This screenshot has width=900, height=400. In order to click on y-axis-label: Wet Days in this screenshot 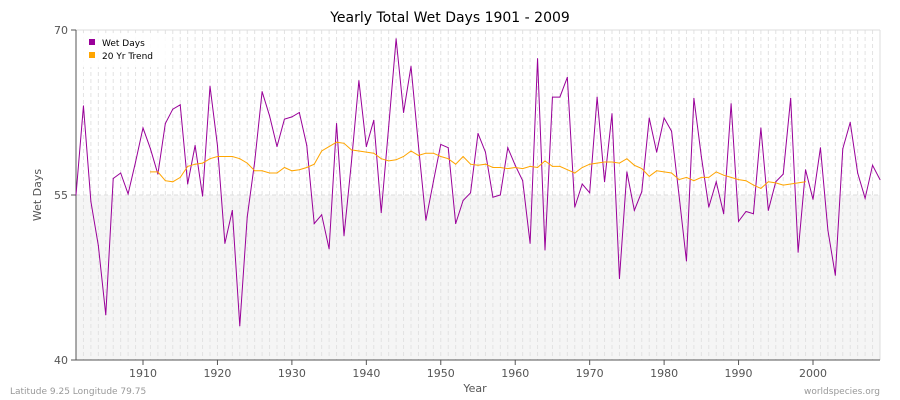, I will do `click(37, 195)`.